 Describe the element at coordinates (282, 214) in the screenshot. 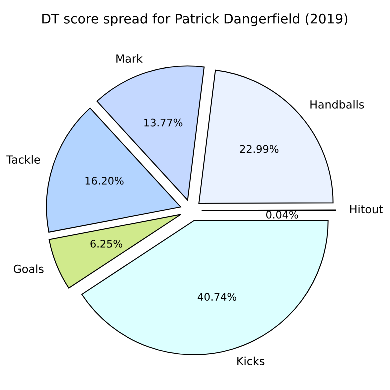

I see `data-label: 0.04%` at that location.